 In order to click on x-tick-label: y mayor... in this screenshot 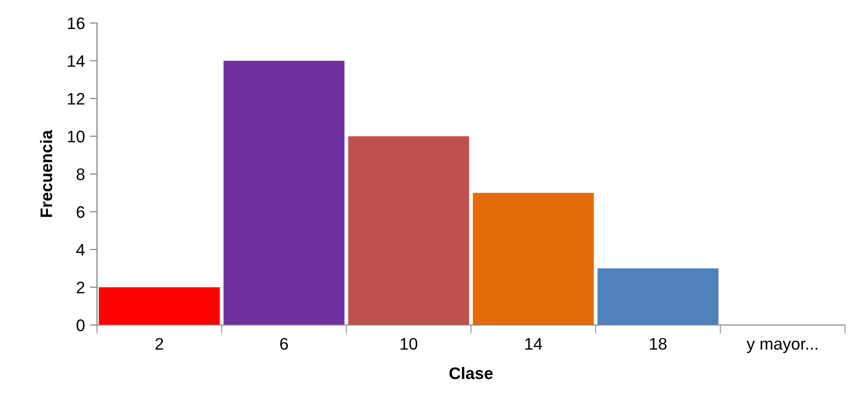, I will do `click(782, 347)`.